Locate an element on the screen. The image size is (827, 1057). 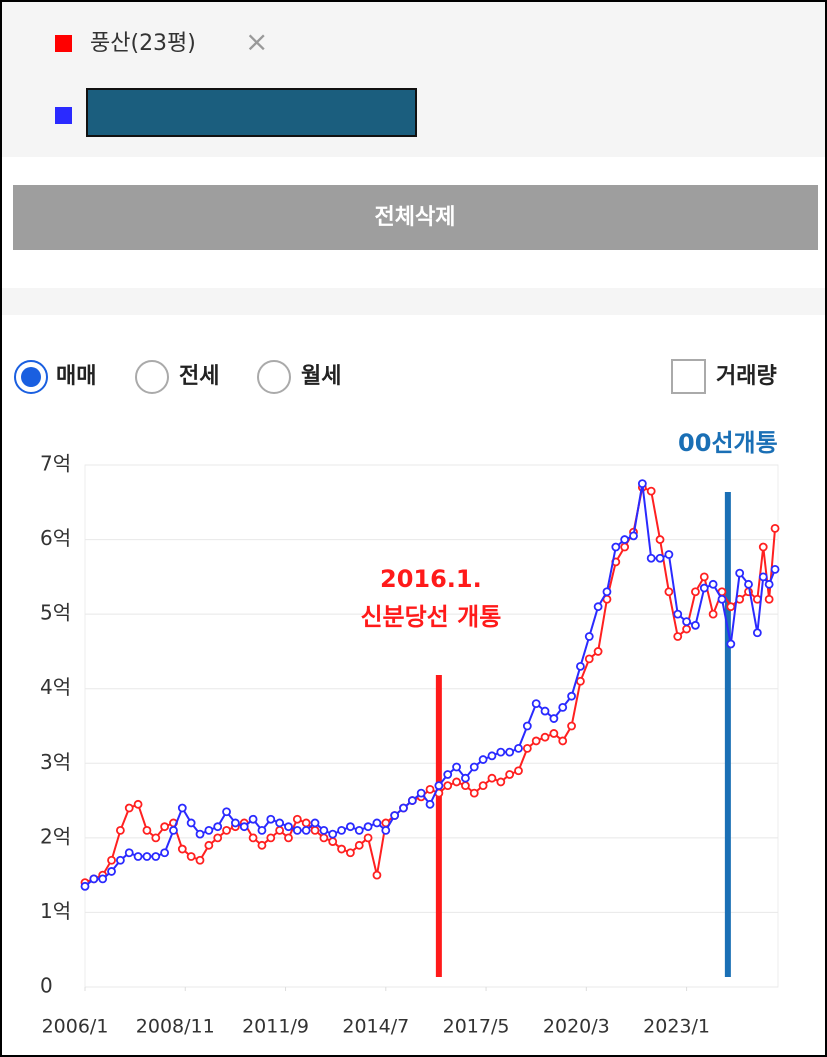
delete-all-button is located at coordinates (415, 217).